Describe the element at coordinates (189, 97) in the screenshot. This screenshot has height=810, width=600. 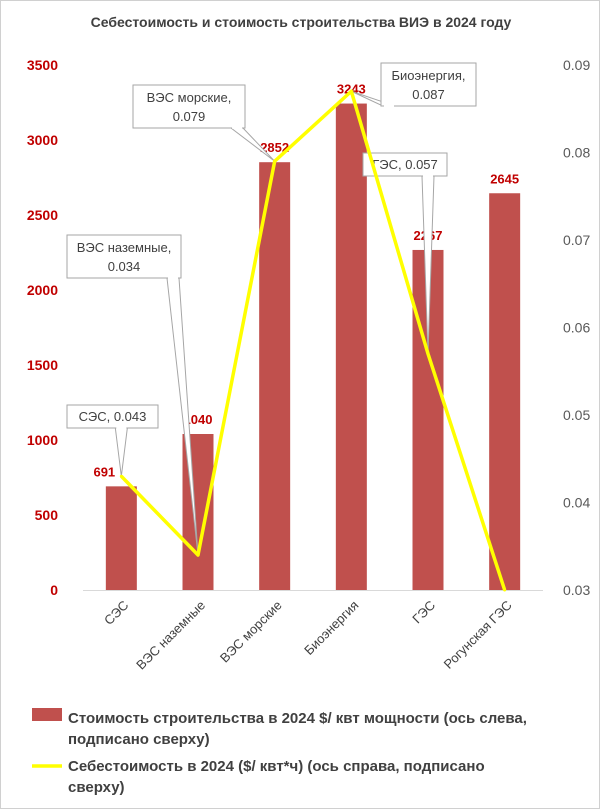
I see `callout-label-line1: ВЭС морские,` at that location.